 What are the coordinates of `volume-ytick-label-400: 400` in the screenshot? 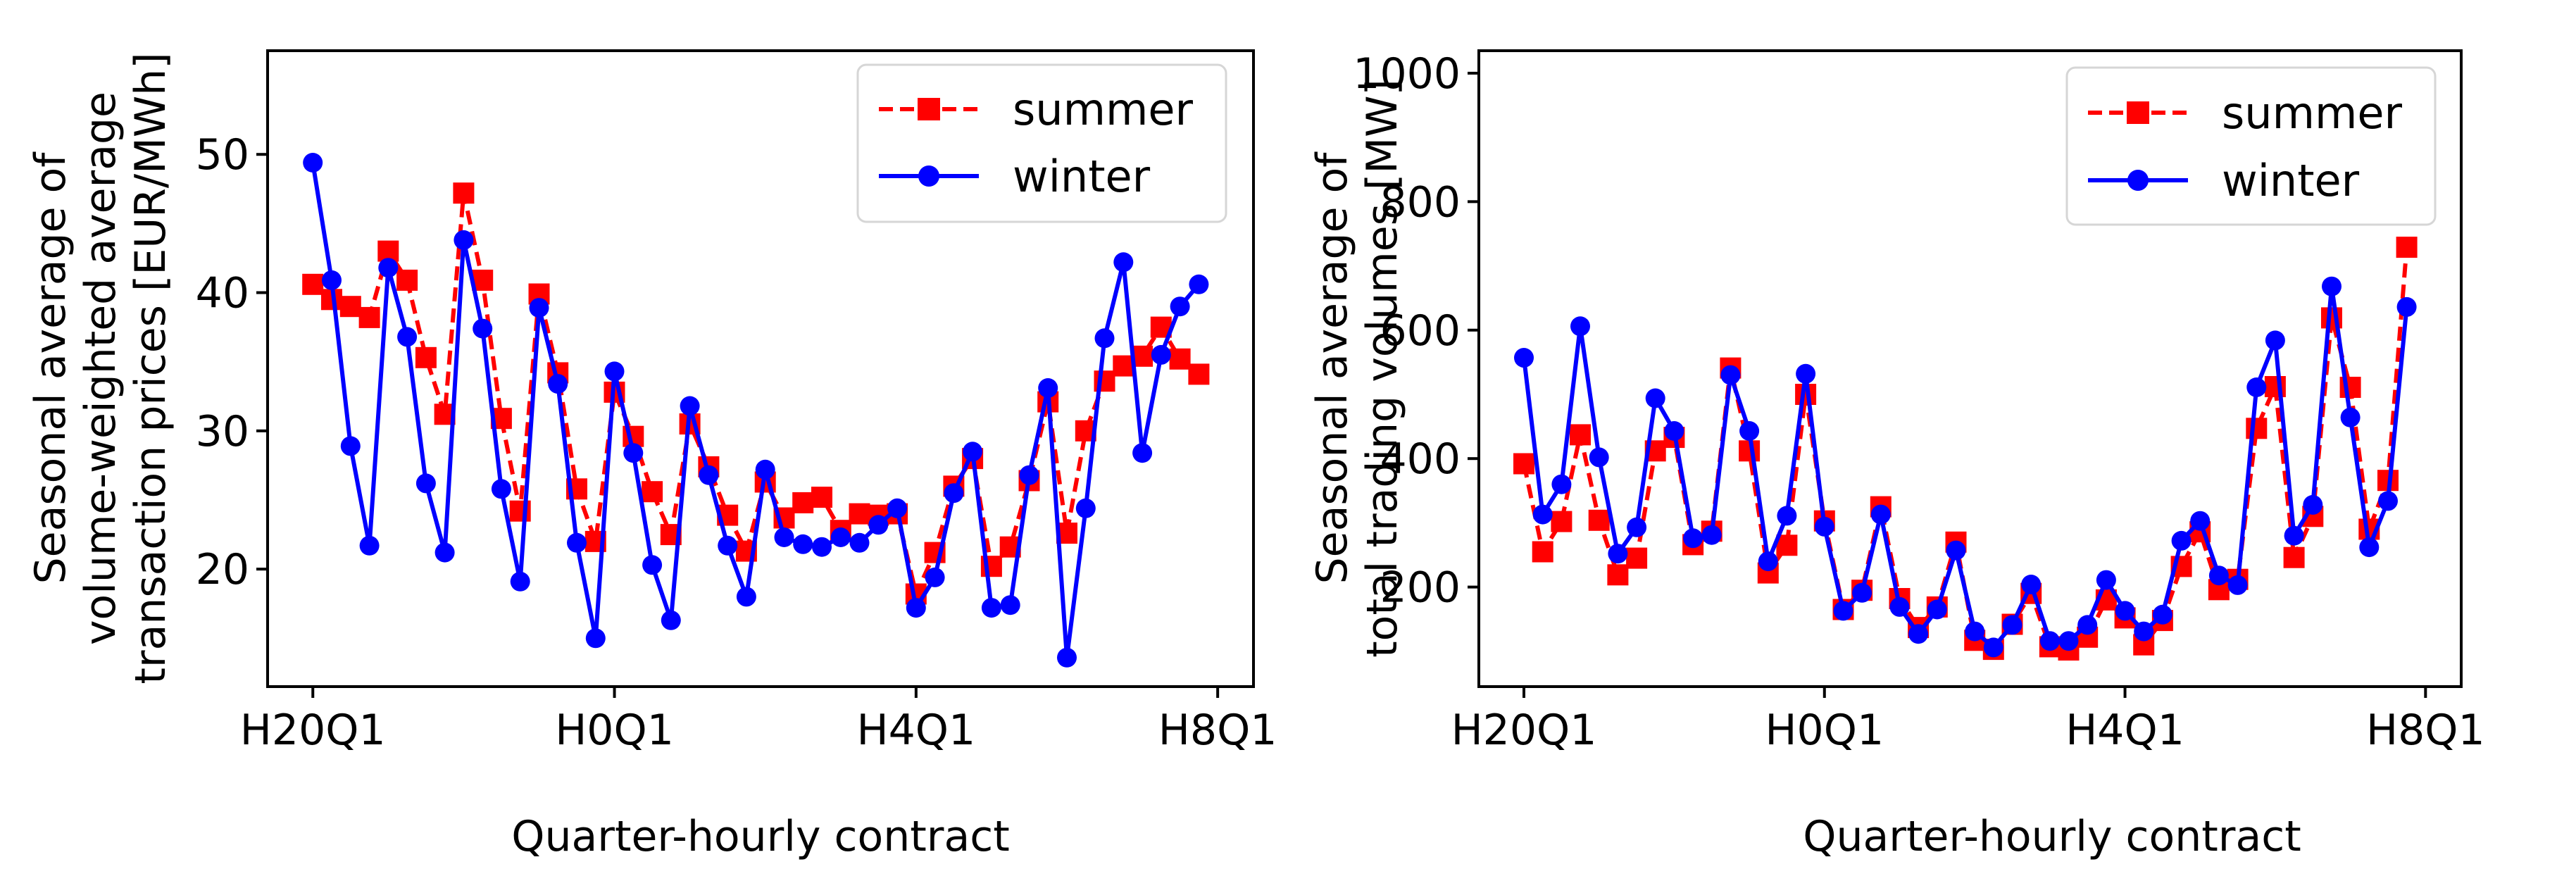 It's located at (1420, 459).